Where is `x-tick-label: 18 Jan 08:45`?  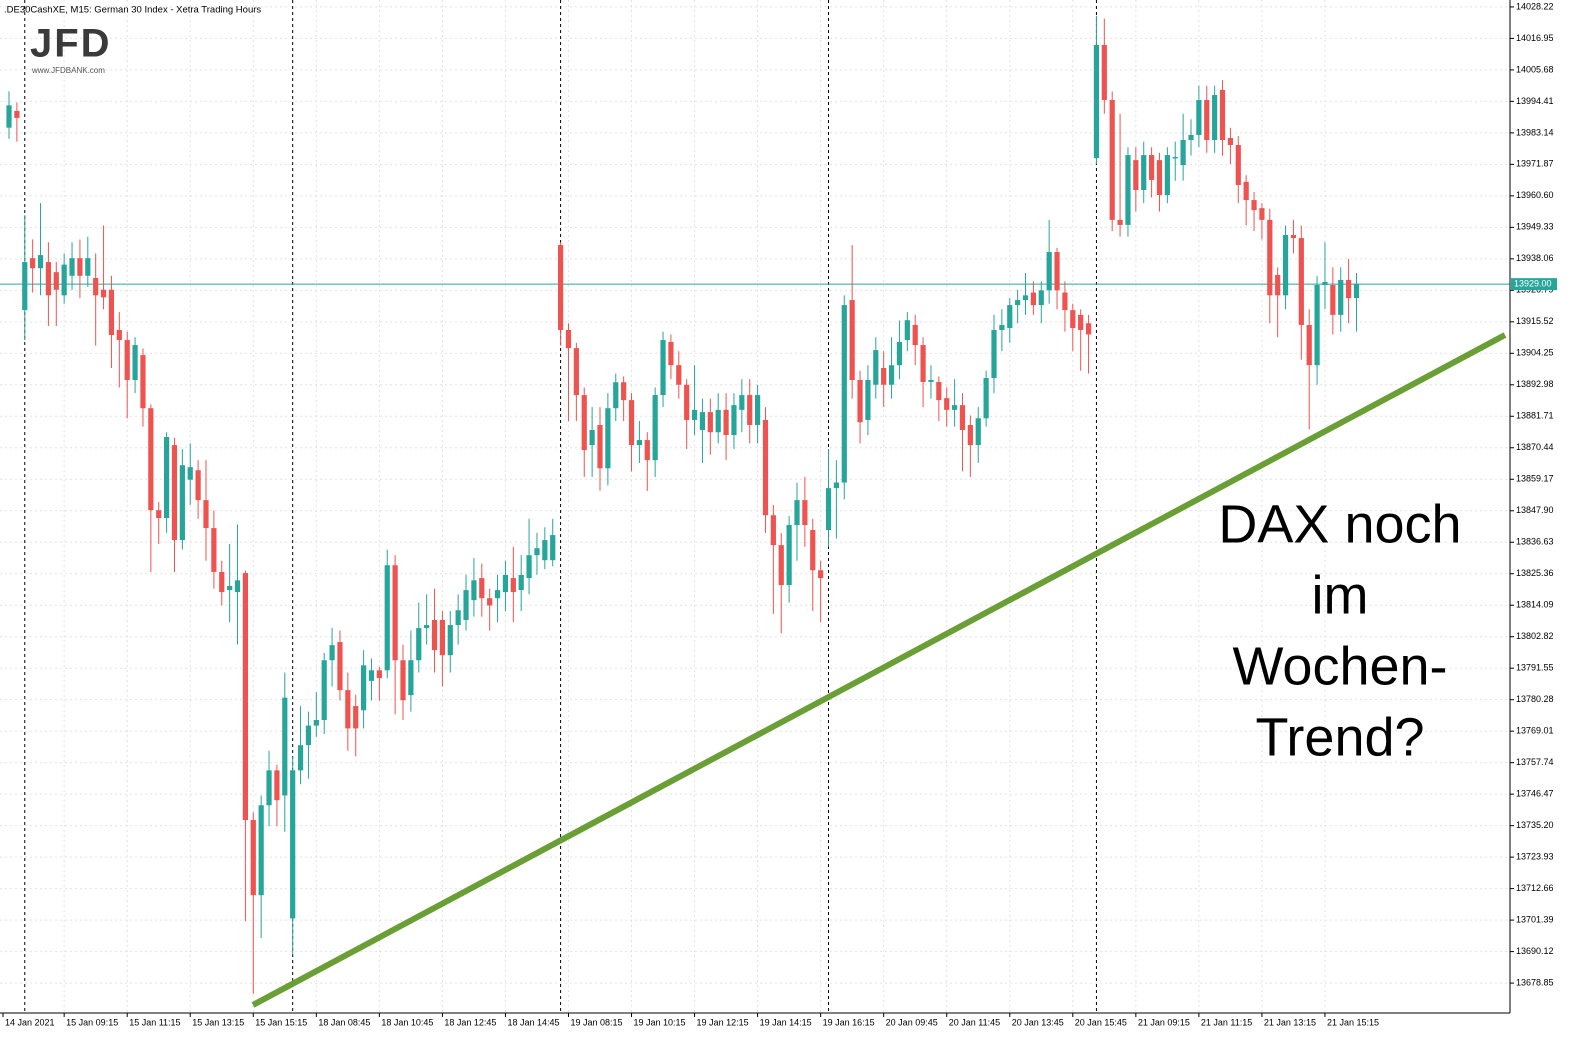
x-tick-label: 18 Jan 08:45 is located at coordinates (344, 1022).